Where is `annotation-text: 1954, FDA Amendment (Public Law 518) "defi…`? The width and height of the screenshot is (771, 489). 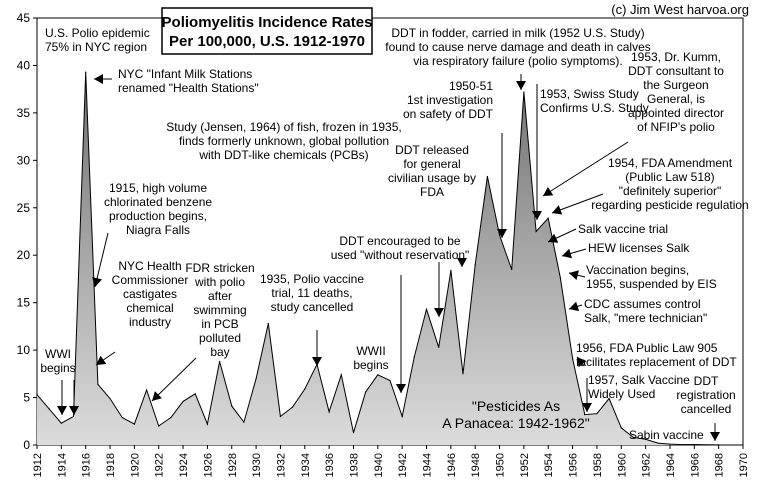
annotation-text: 1954, FDA Amendment (Public Law 518) "defi… is located at coordinates (669, 184).